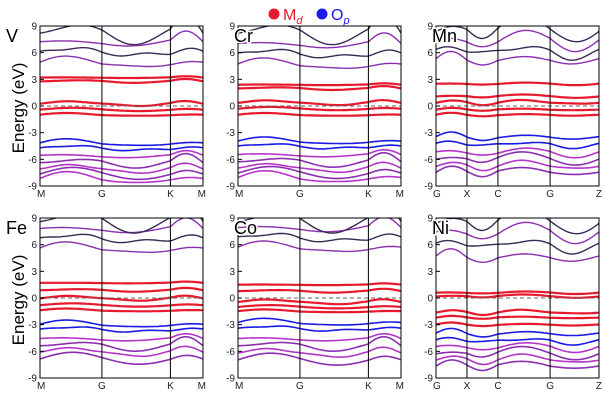 This screenshot has width=605, height=400. Describe the element at coordinates (428, 160) in the screenshot. I see `y-tick-label: -6` at that location.